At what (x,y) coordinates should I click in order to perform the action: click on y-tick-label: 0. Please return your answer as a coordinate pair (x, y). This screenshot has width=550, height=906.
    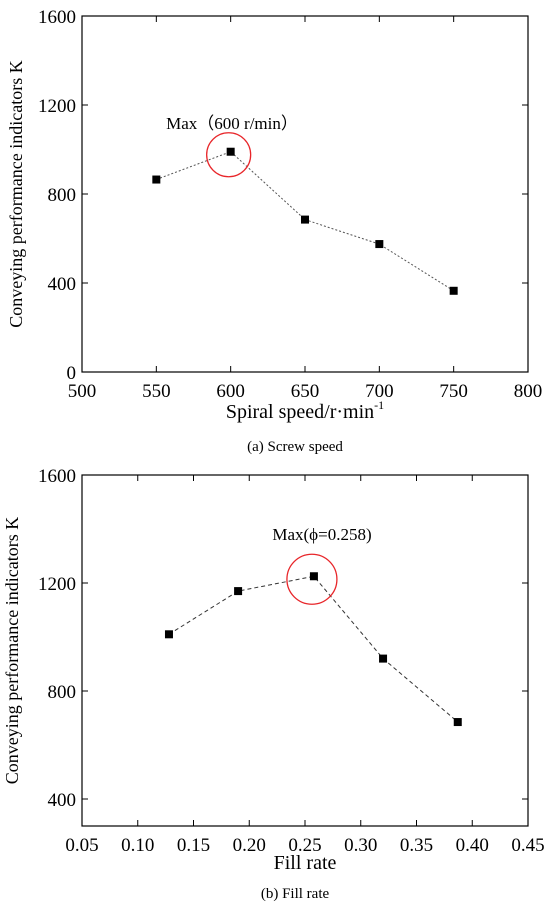
    Looking at the image, I should click on (72, 373).